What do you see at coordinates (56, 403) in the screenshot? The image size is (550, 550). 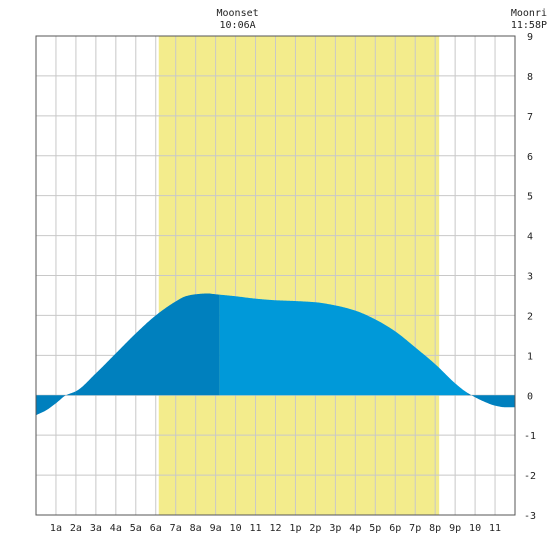 I see `tide-area-segment-early` at bounding box center [56, 403].